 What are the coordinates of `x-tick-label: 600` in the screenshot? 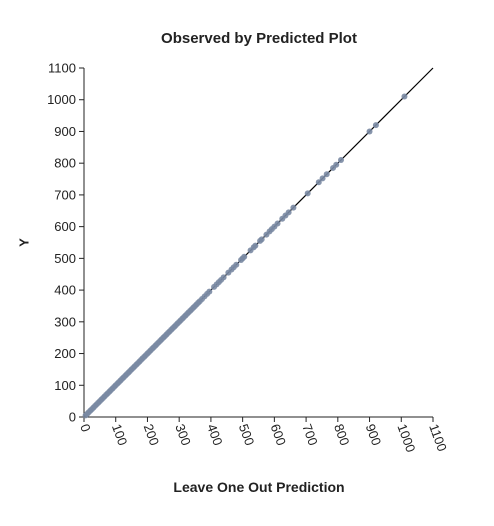 It's located at (279, 435).